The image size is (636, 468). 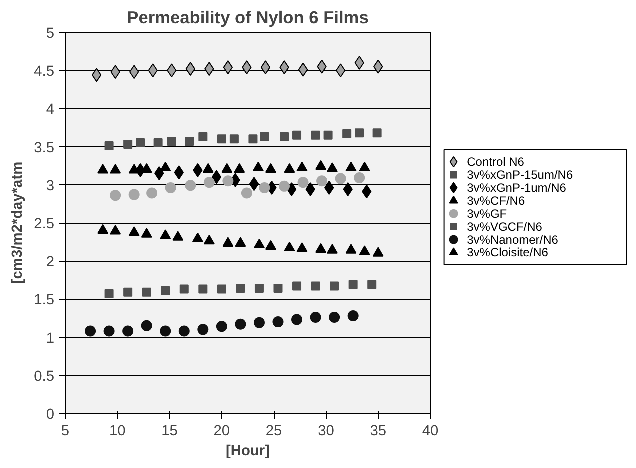 I want to click on x-axis-title: [Hour], so click(x=248, y=452).